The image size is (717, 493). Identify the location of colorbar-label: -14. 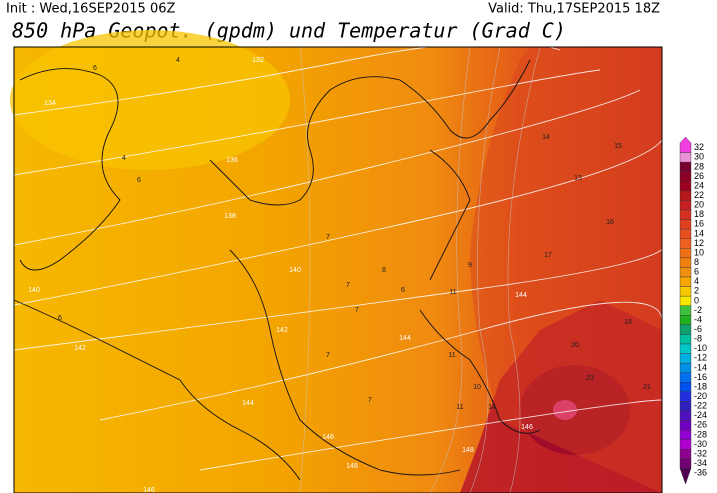
(700, 367).